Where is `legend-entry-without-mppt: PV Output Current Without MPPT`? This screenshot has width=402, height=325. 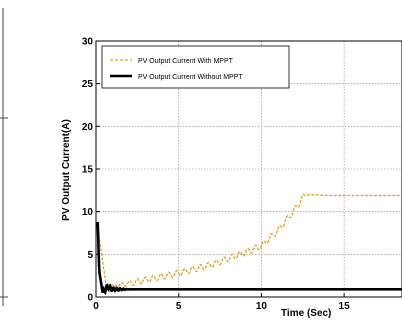 legend-entry-without-mppt: PV Output Current Without MPPT is located at coordinates (190, 77).